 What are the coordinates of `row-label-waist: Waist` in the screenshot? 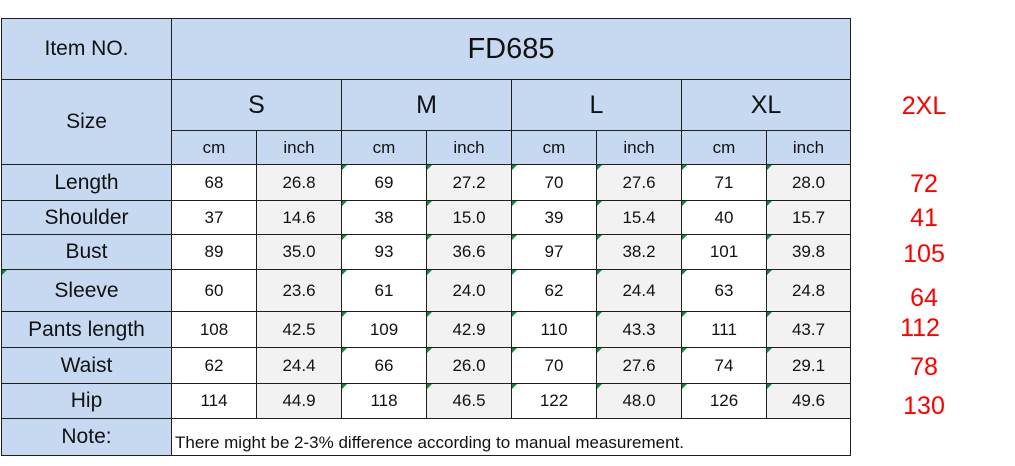 It's located at (86, 365).